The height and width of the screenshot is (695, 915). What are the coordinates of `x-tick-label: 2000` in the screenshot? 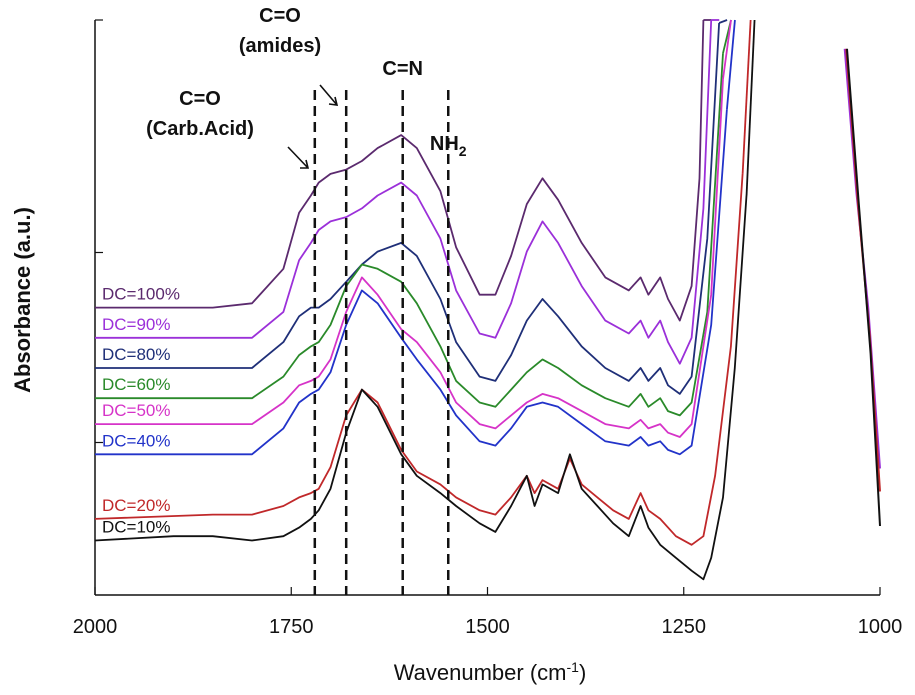 It's located at (95, 627).